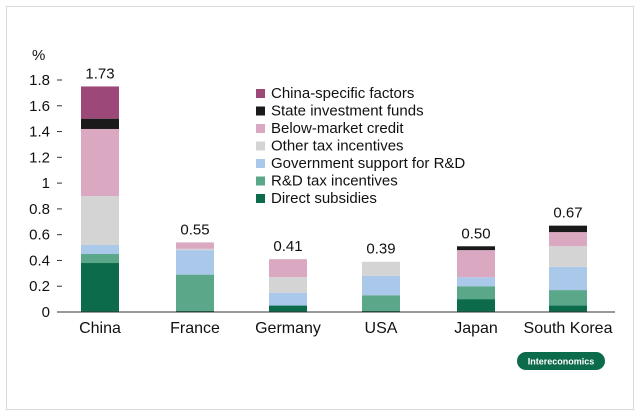  Describe the element at coordinates (287, 246) in the screenshot. I see `total-value-label: 0.41` at that location.